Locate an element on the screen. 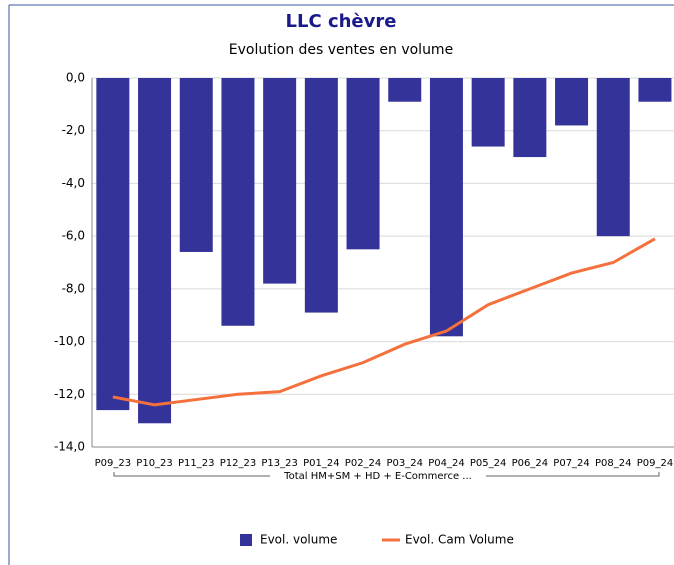 This screenshot has width=674, height=565. chart-title: LLC chèvre is located at coordinates (341, 21).